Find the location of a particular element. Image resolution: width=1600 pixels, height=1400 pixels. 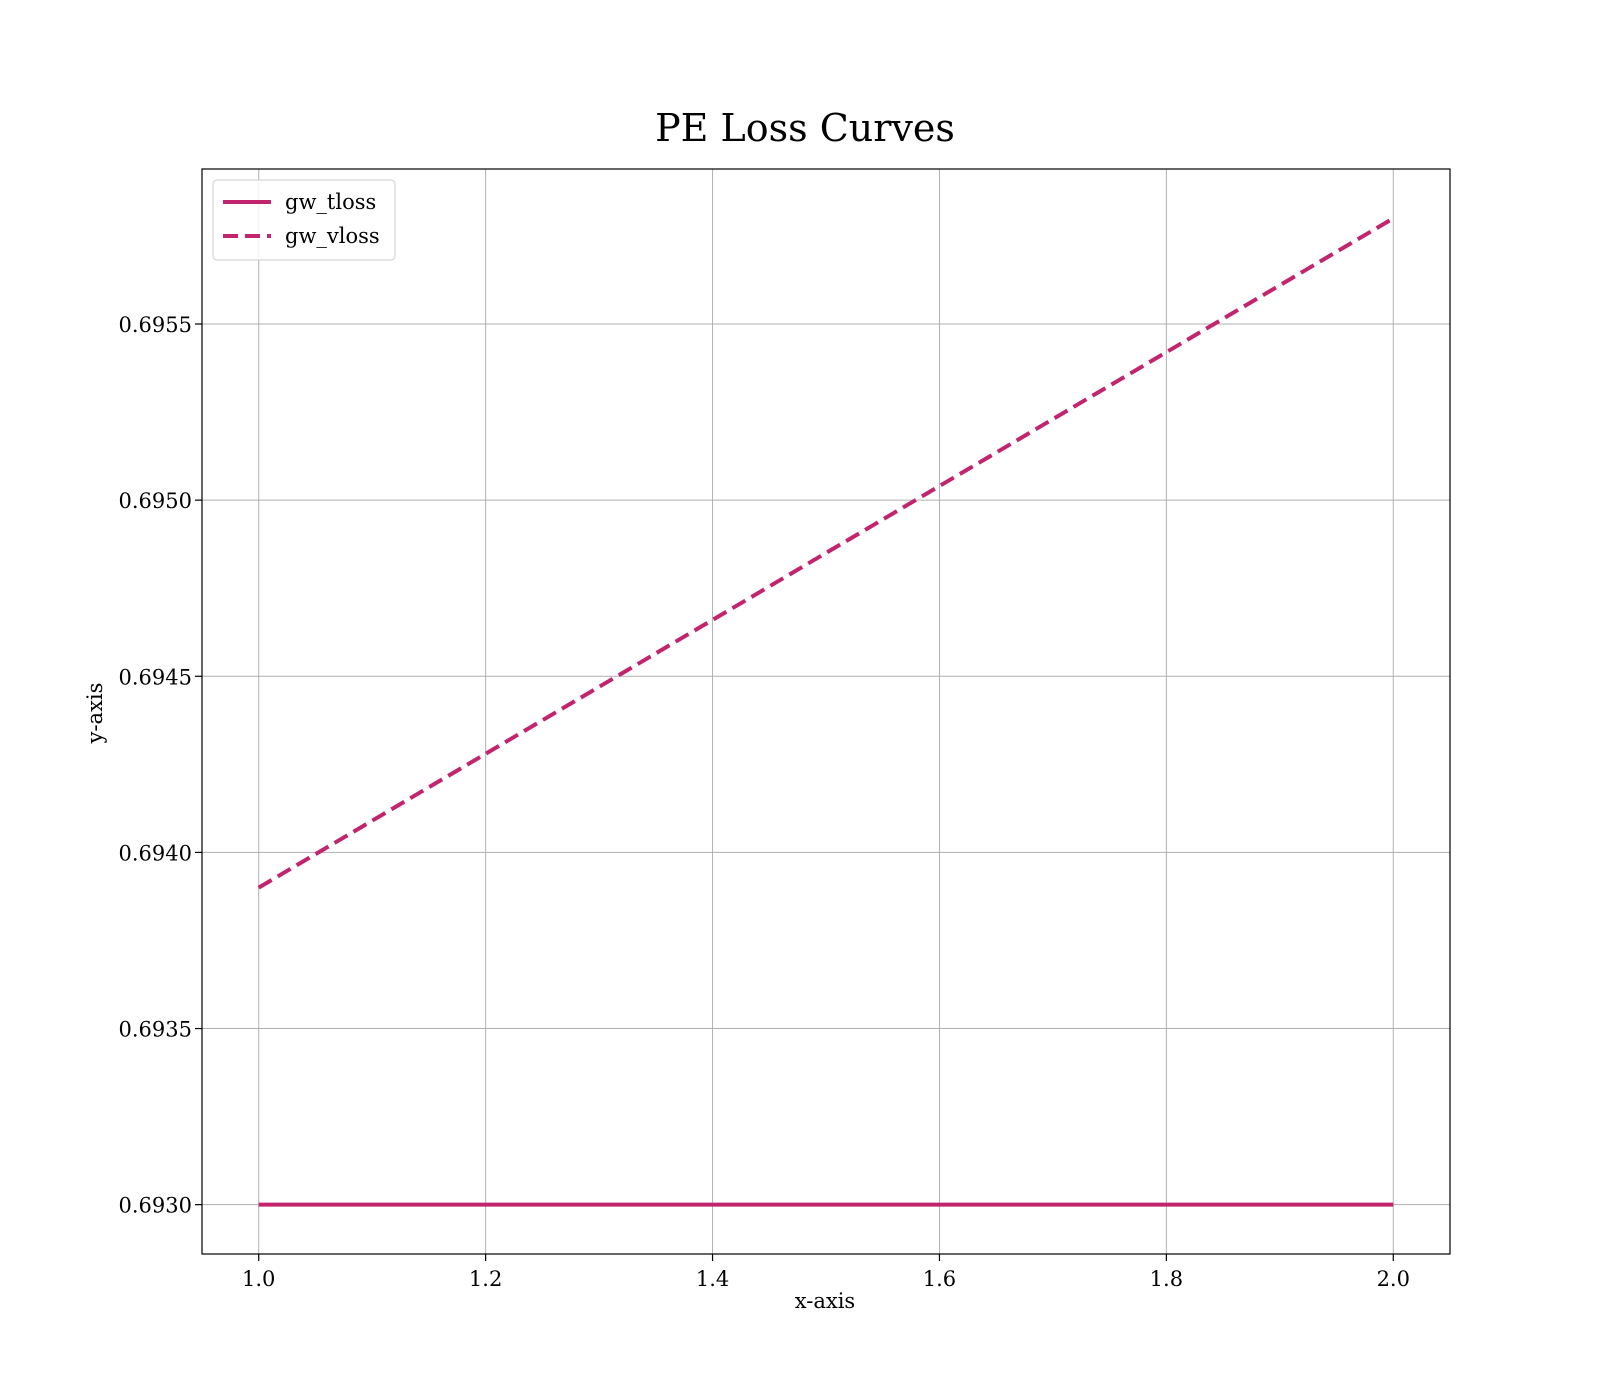

x-tick-label: 1.6 is located at coordinates (939, 1279).